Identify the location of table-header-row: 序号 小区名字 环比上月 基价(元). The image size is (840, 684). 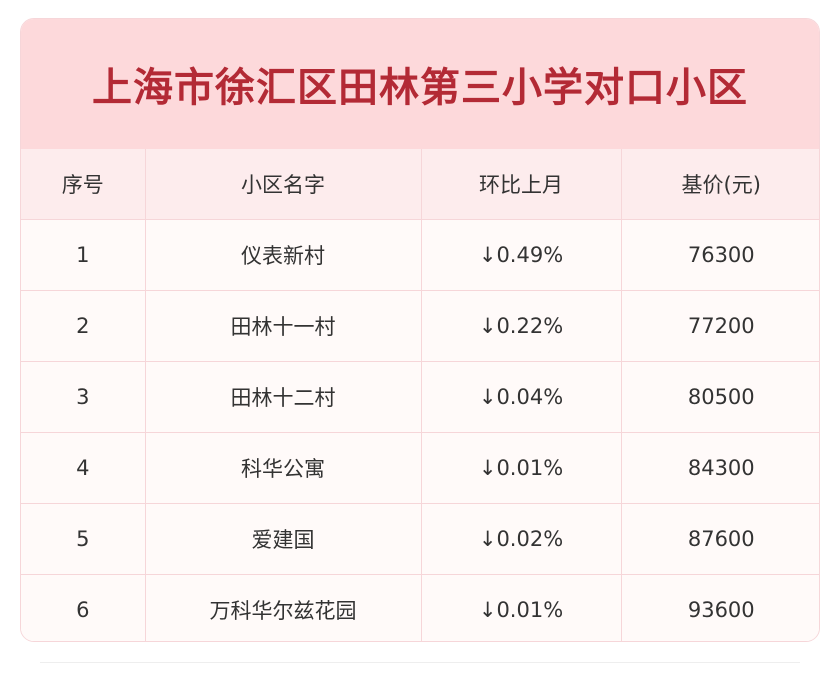
(420, 184).